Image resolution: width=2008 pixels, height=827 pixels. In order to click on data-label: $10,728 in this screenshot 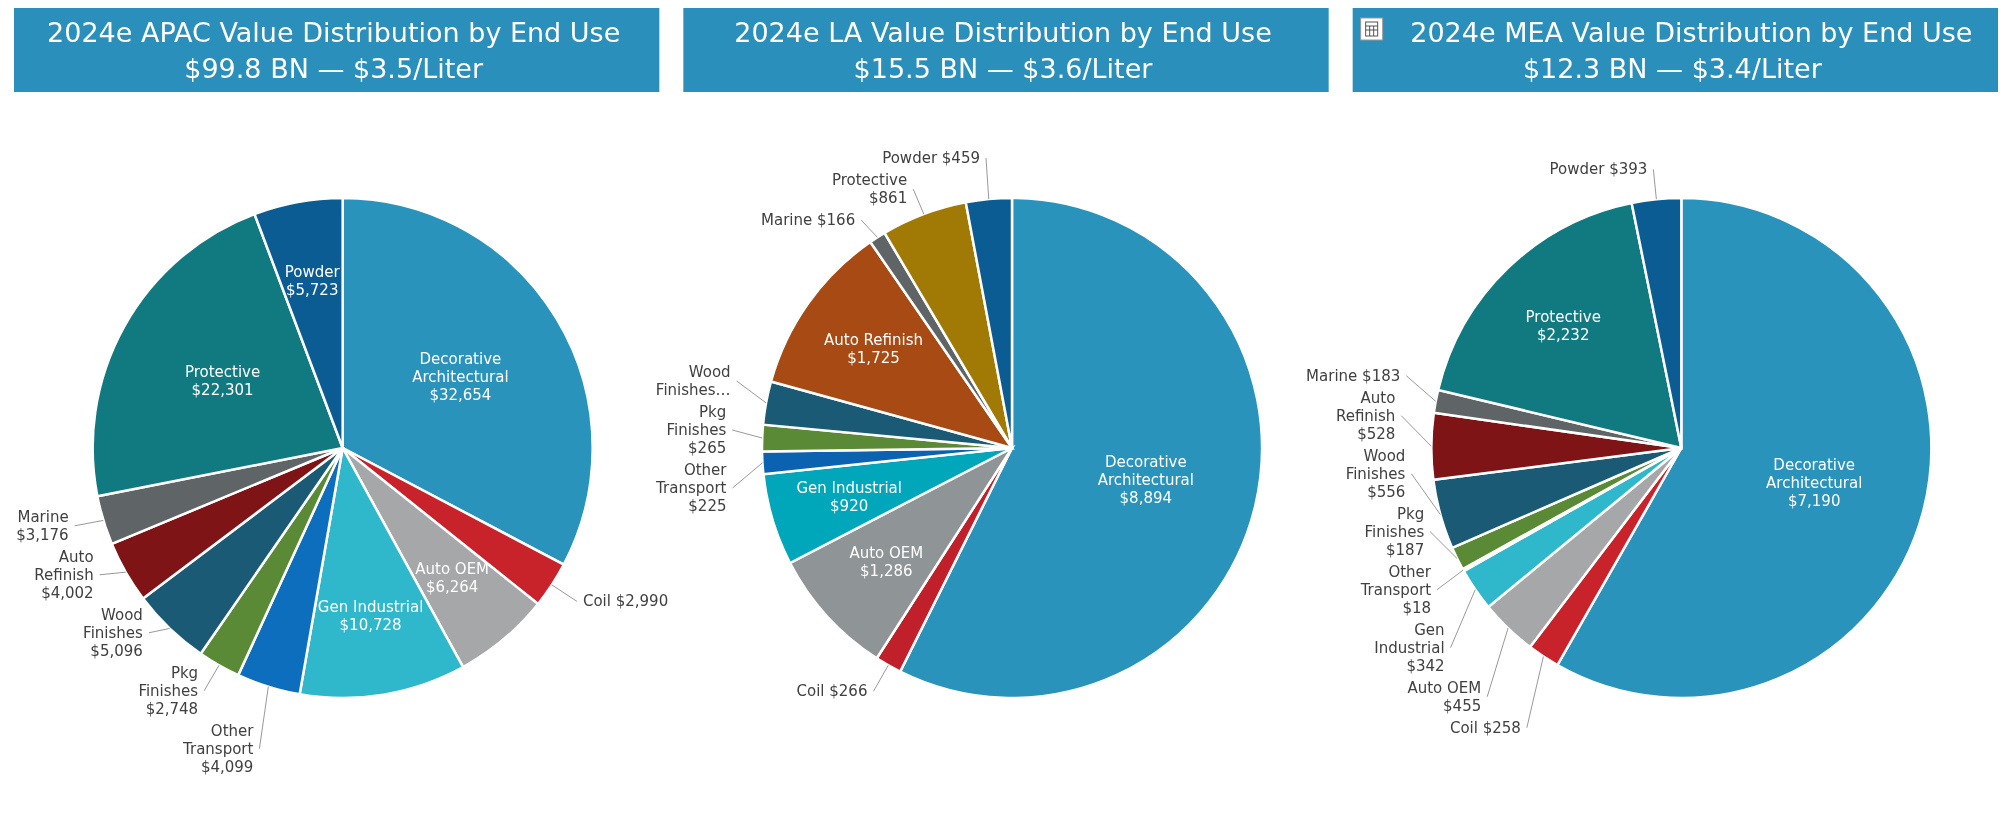, I will do `click(370, 624)`.